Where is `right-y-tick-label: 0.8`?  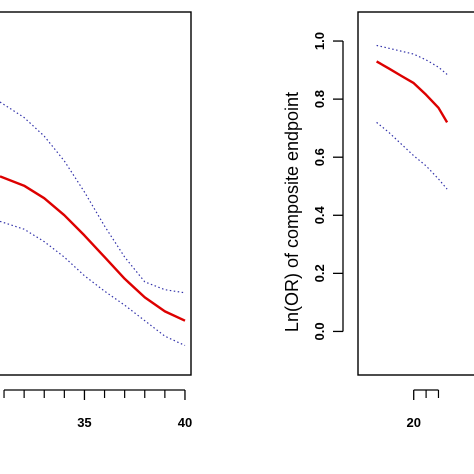 right-y-tick-label: 0.8 is located at coordinates (319, 99).